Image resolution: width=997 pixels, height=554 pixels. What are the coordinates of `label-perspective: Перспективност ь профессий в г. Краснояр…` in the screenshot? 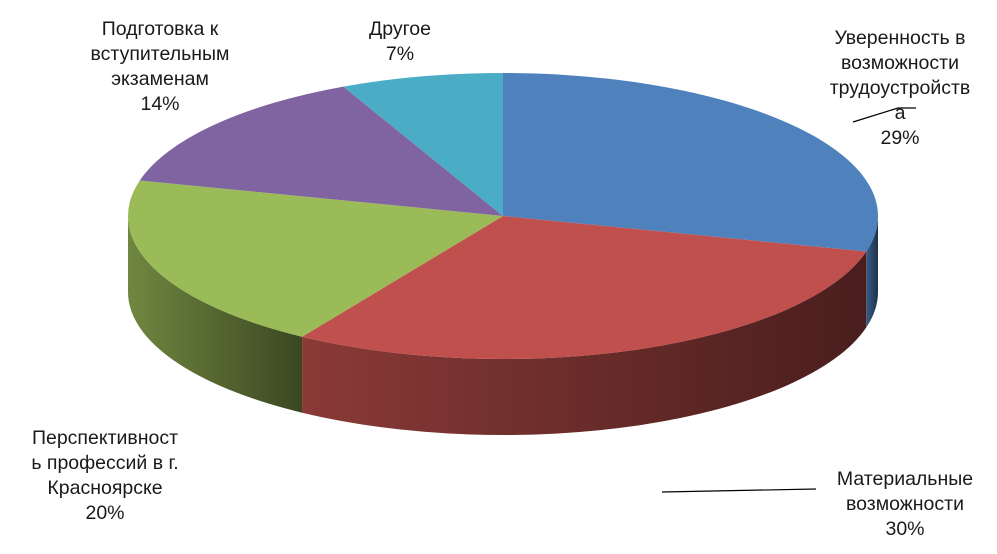 It's located at (105, 475).